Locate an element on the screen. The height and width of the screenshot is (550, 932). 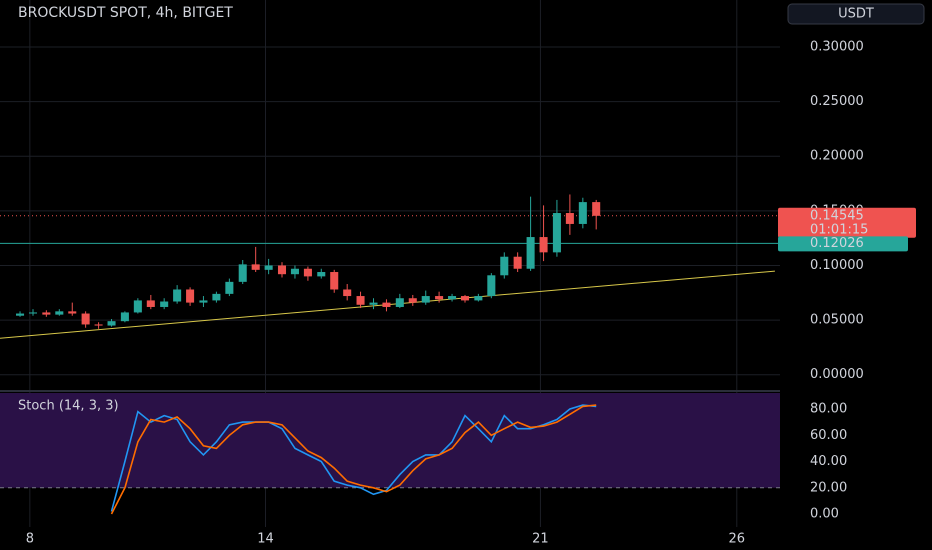
indicator-tick-label: 0.00 is located at coordinates (824, 514).